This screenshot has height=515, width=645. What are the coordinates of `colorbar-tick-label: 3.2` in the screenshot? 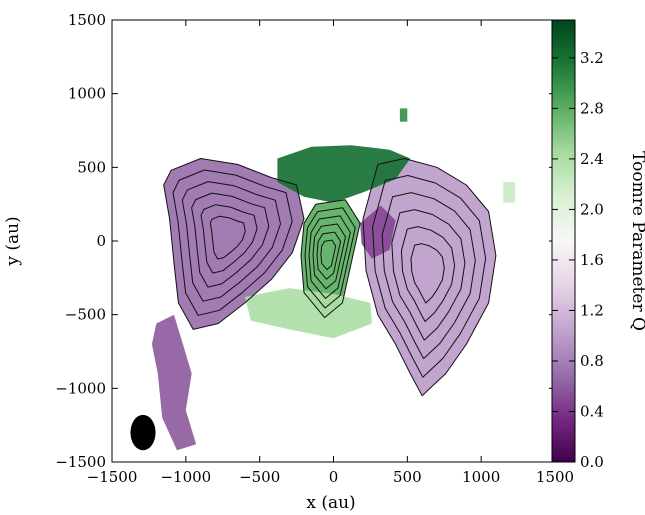 It's located at (592, 58).